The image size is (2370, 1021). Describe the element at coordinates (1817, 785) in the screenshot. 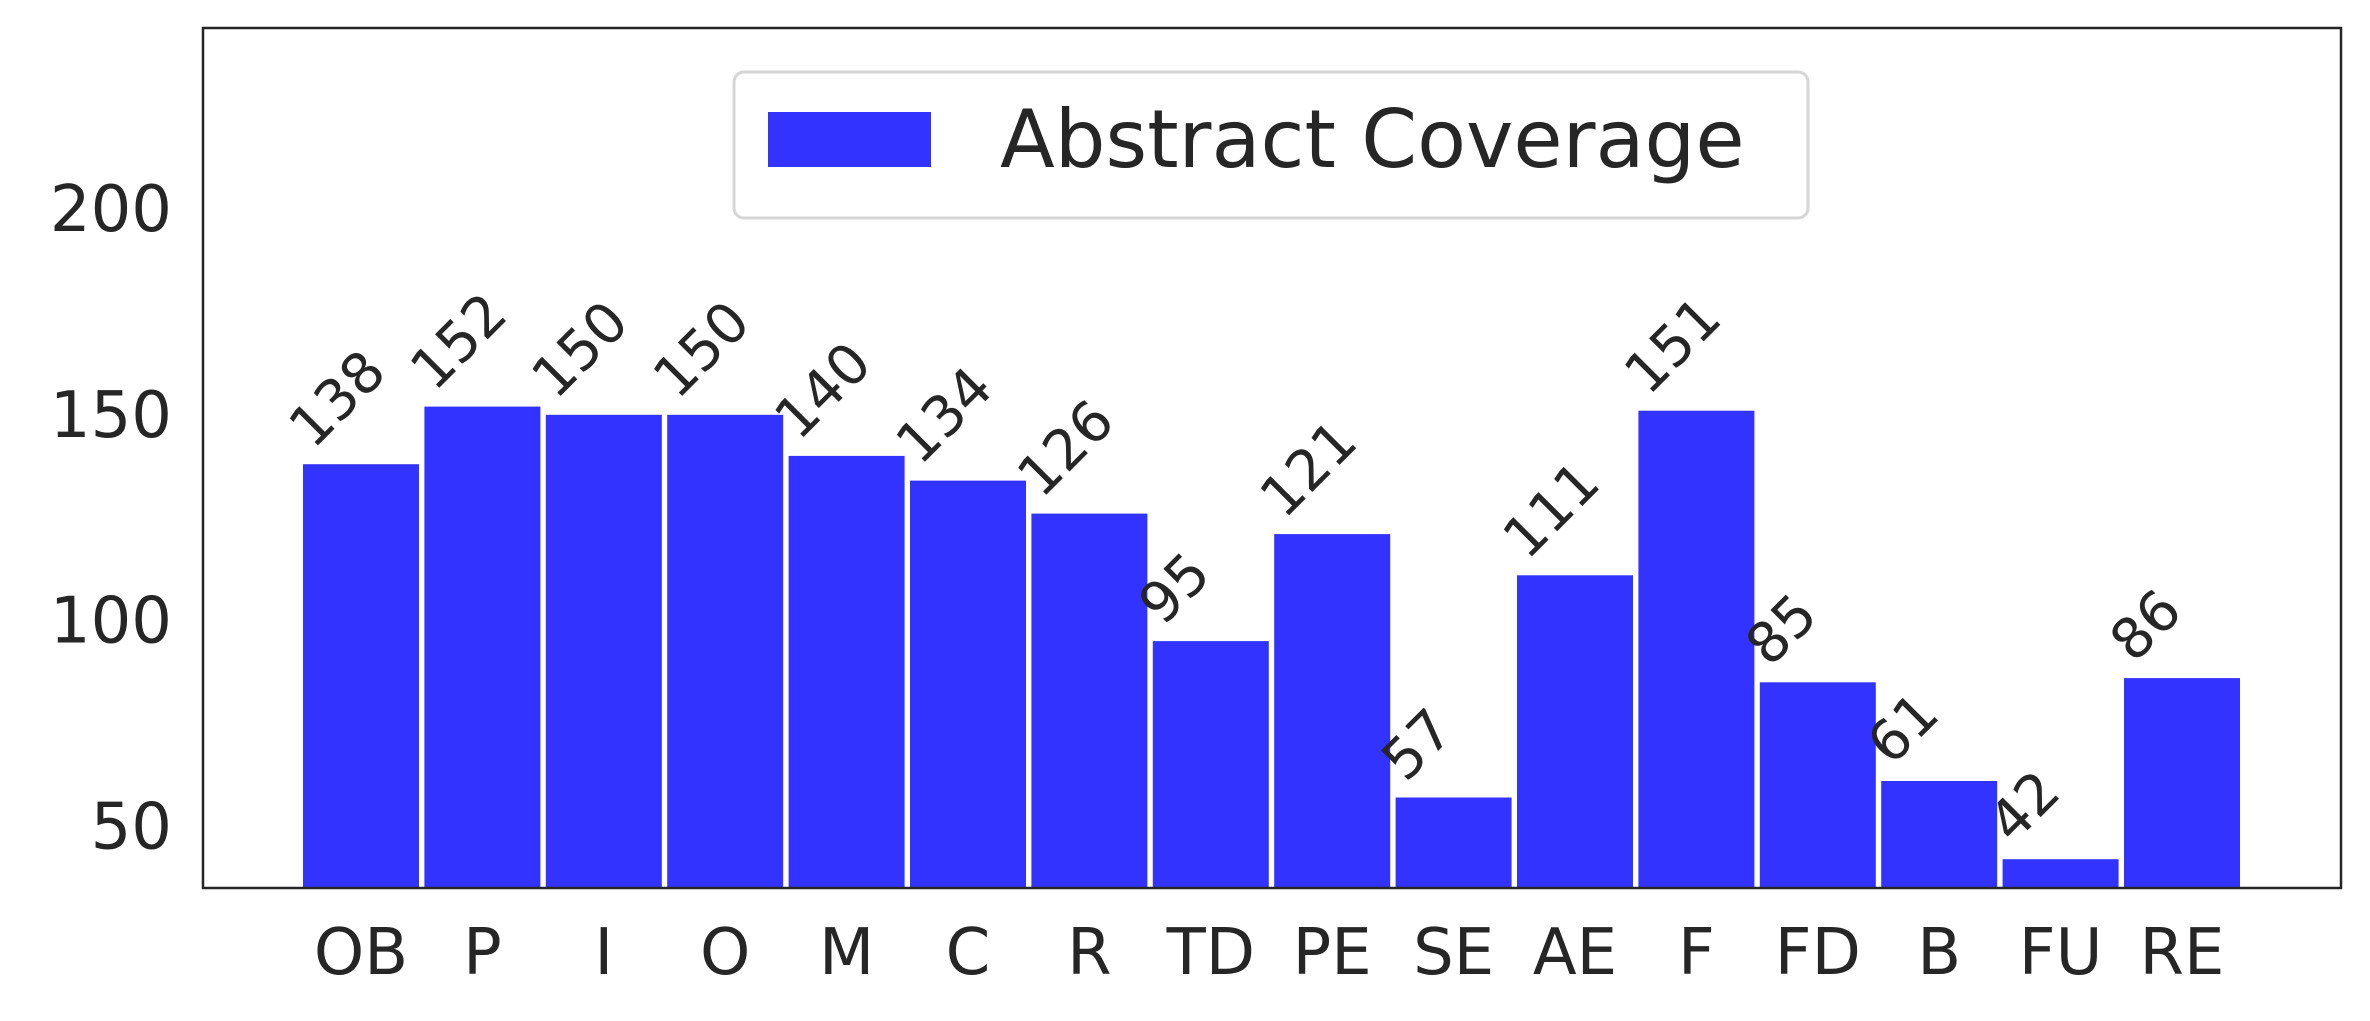

I see `bar-fd` at that location.